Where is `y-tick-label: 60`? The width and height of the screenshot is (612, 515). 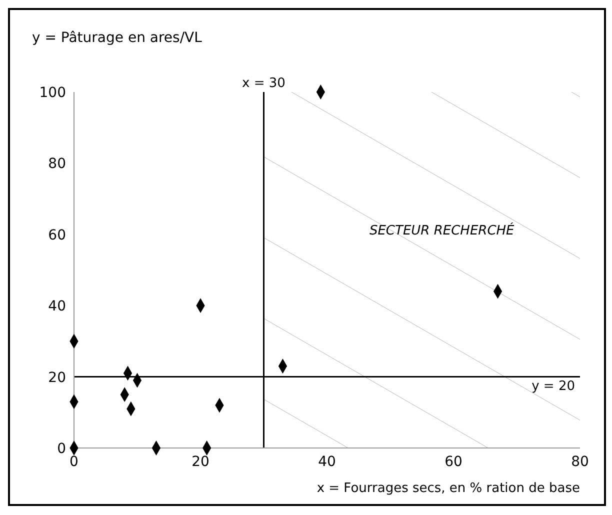 y-tick-label: 60 is located at coordinates (57, 235).